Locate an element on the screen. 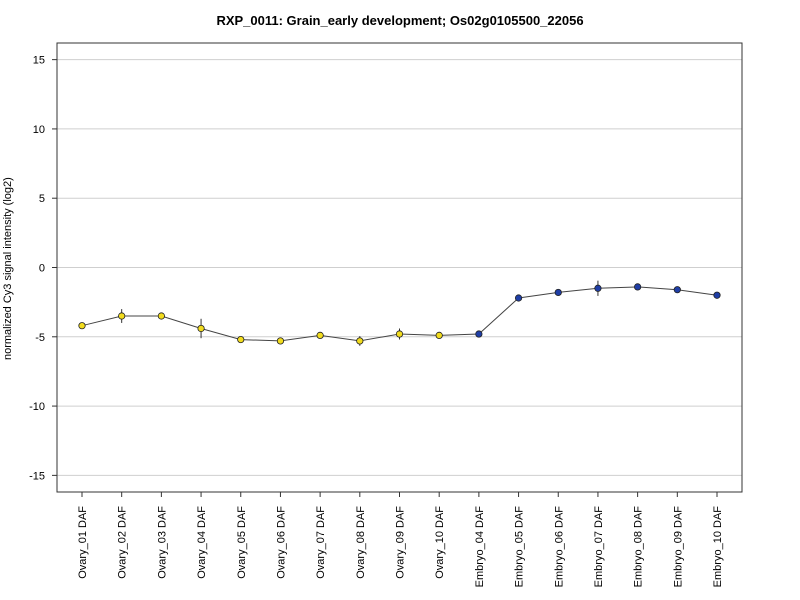  x-tick-label: Embryo_04 DAF is located at coordinates (480, 547).